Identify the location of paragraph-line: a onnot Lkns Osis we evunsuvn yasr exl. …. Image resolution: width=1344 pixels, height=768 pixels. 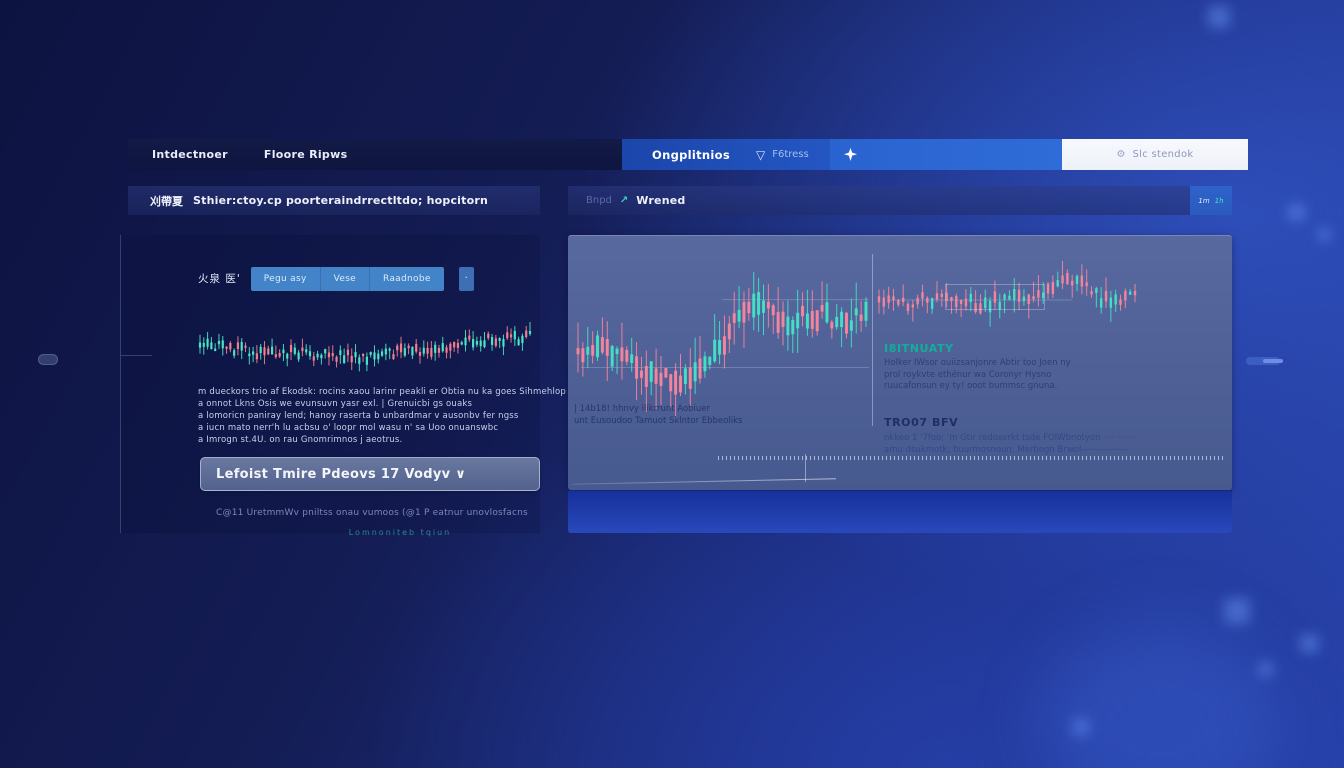
(335, 404).